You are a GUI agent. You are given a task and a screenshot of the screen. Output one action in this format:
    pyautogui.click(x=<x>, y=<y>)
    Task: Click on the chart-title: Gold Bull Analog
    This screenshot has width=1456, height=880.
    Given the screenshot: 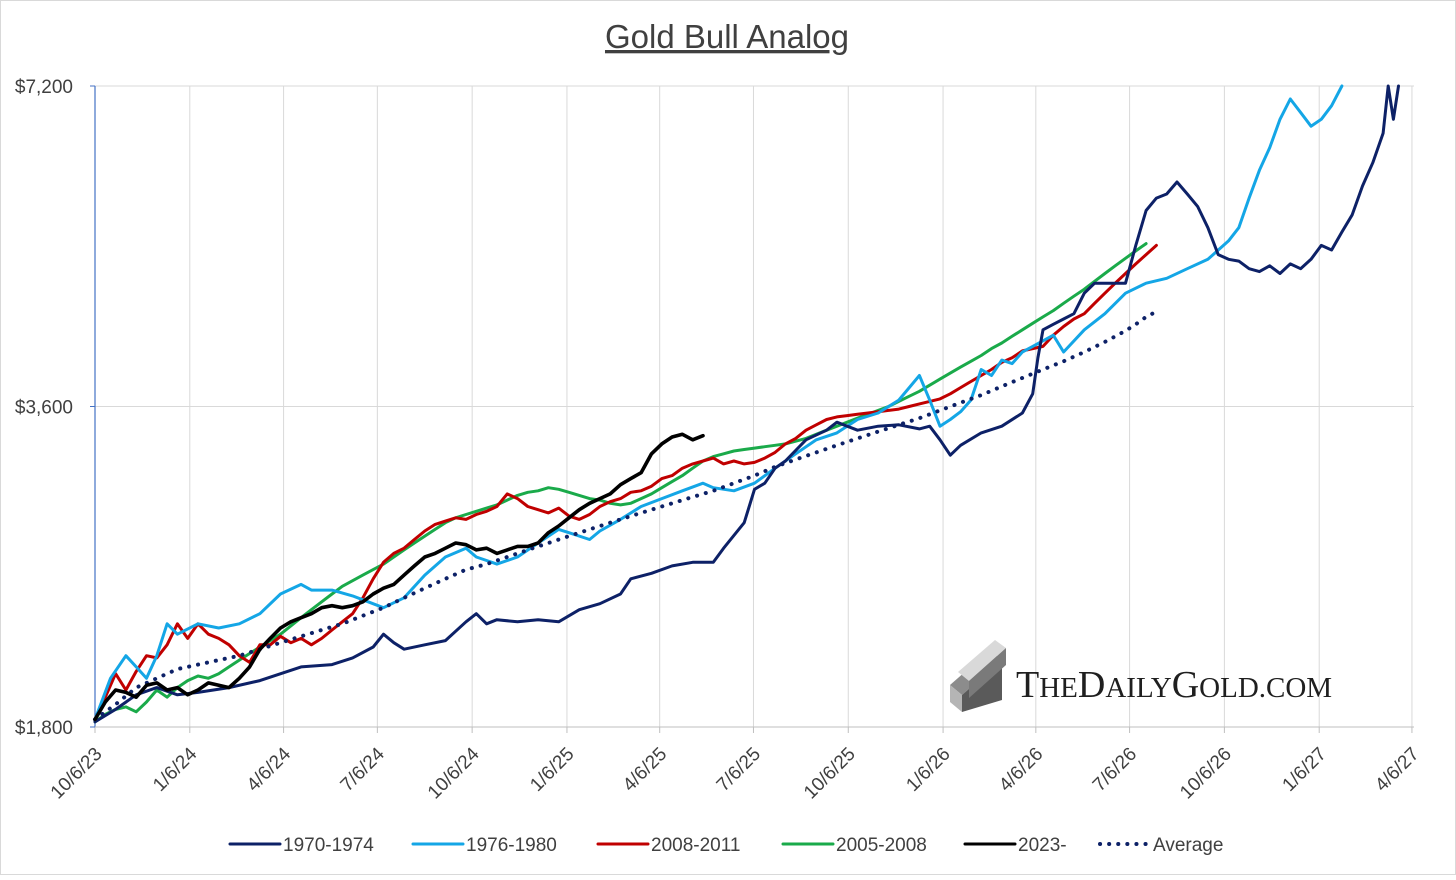 What is the action you would take?
    pyautogui.click(x=727, y=36)
    